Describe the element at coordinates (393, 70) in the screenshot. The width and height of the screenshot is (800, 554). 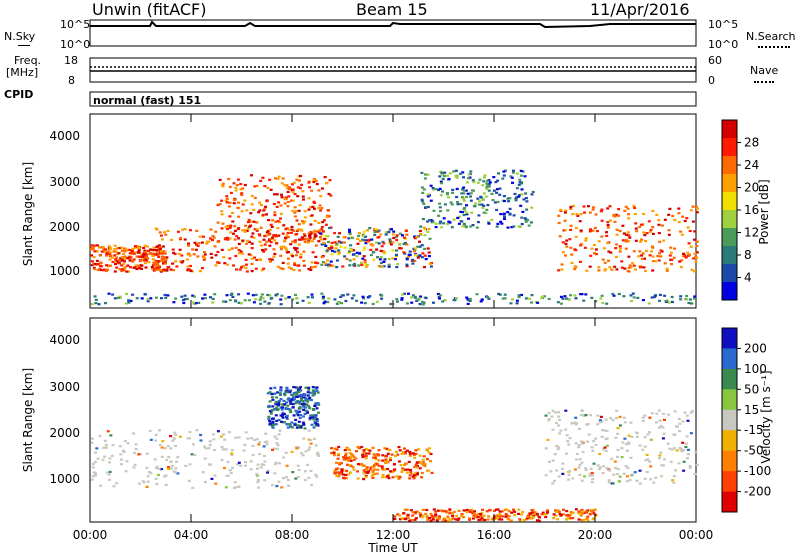
I see `freq-panel` at that location.